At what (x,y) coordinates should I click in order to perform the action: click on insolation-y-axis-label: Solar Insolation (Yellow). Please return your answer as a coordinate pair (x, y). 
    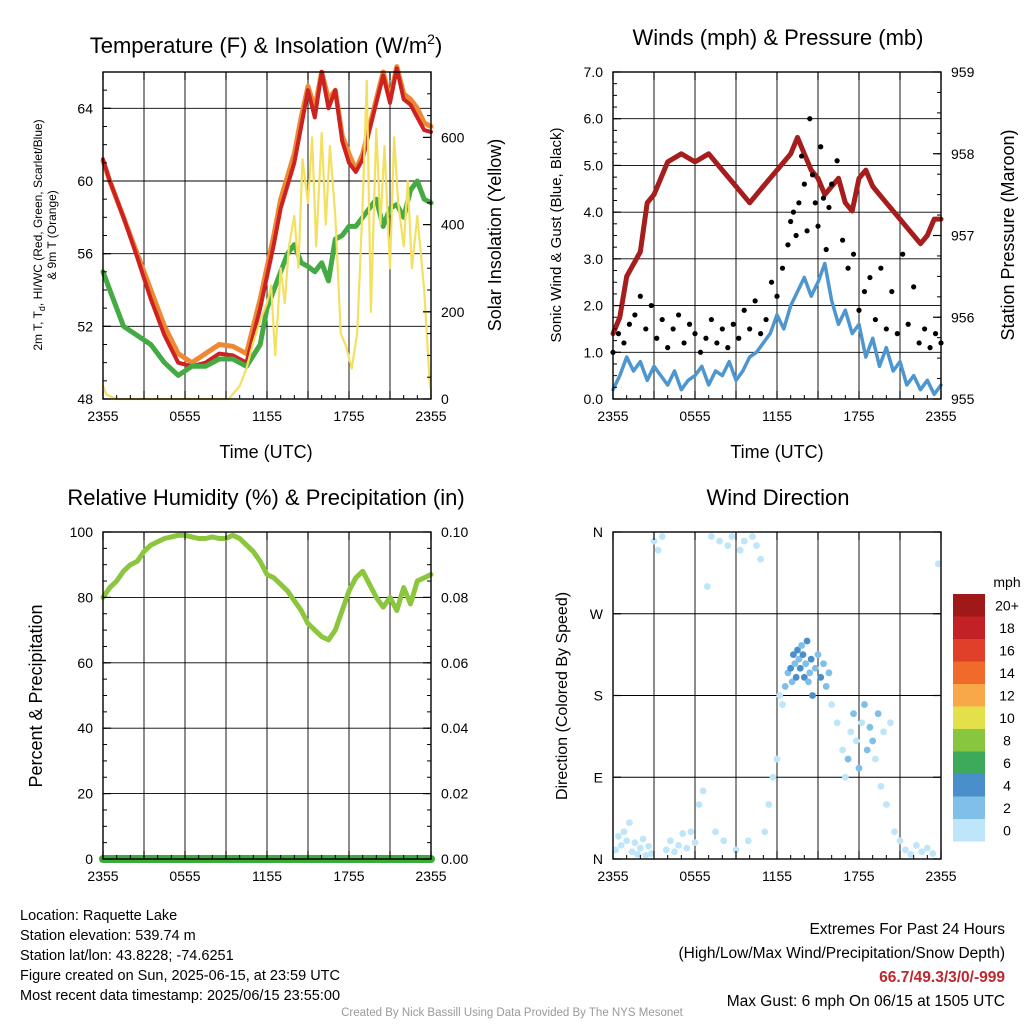
    Looking at the image, I should click on (495, 235).